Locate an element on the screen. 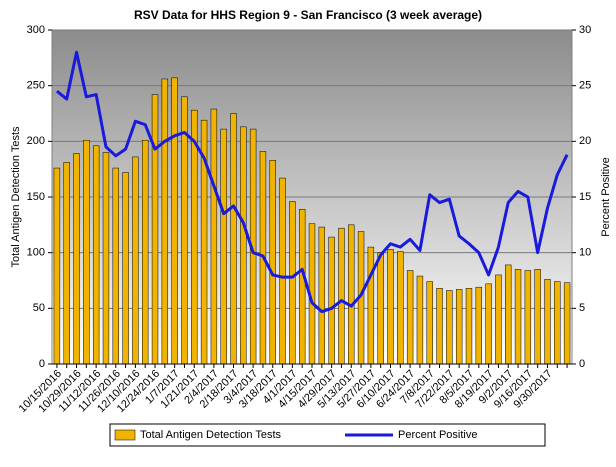  y2-tick-label: 20 is located at coordinates (585, 141).